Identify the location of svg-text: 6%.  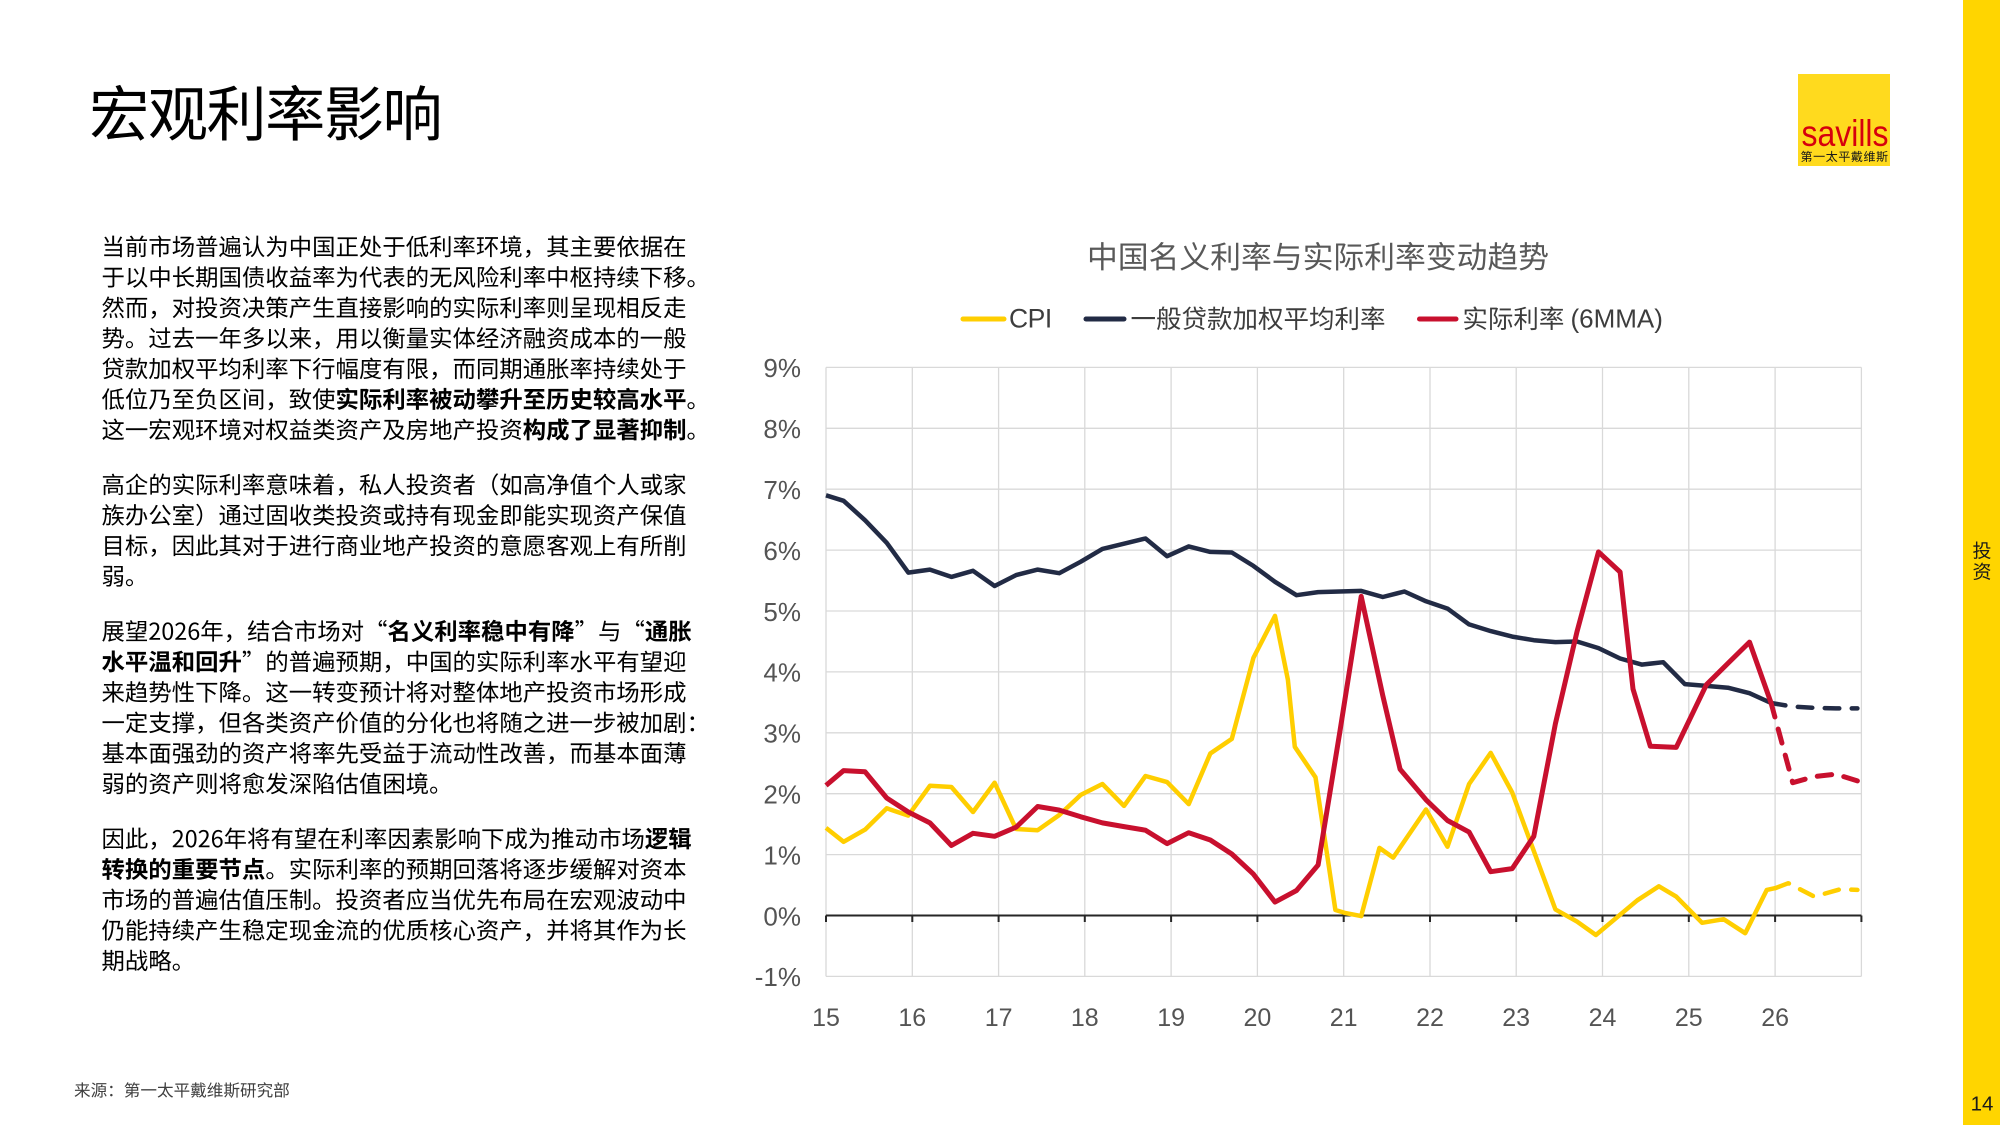
(782, 551).